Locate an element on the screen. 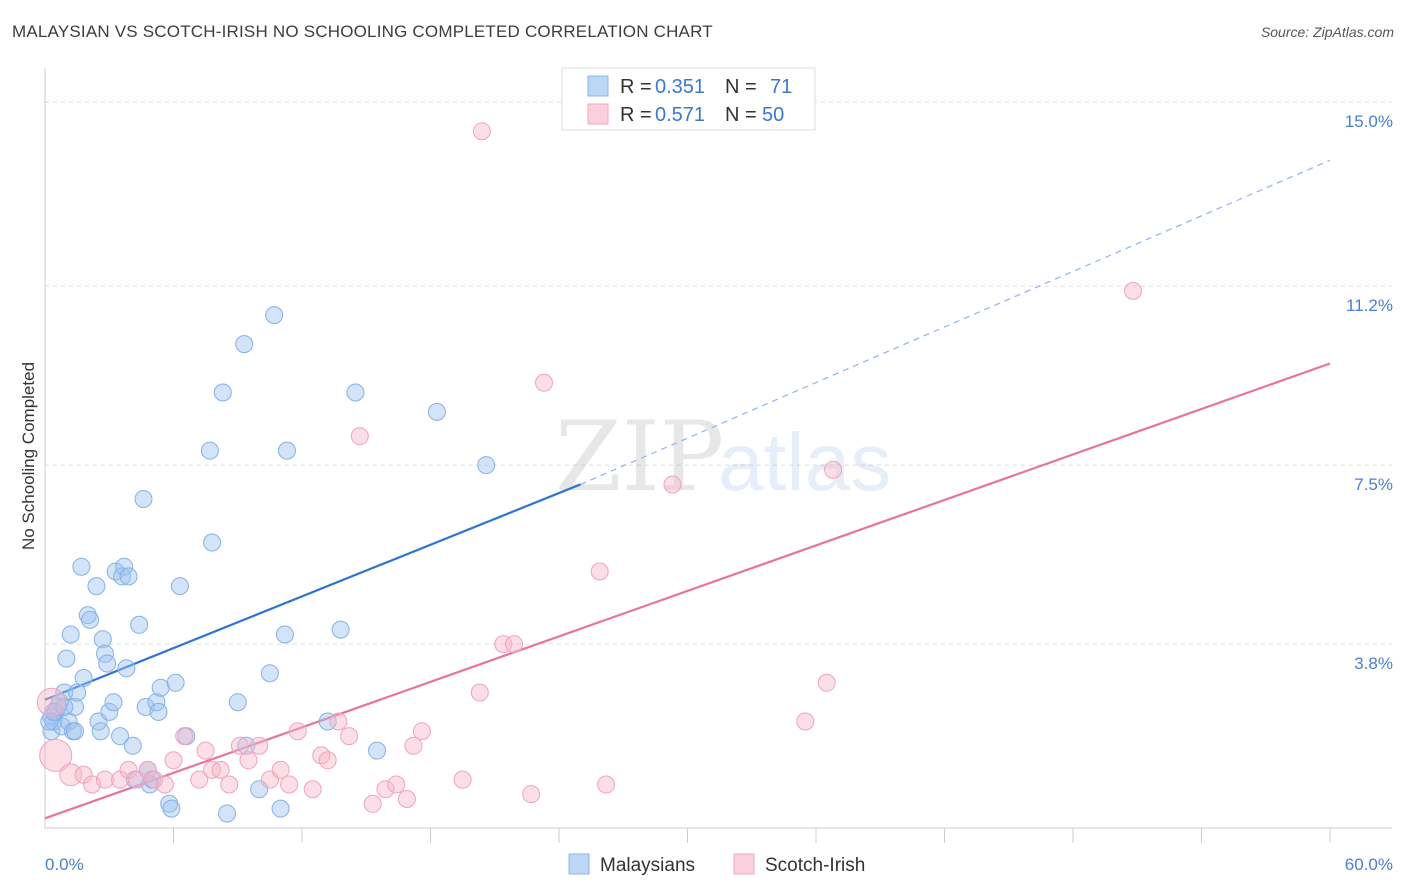 This screenshot has width=1406, height=892. legend-n-value-2: 50 is located at coordinates (773, 115).